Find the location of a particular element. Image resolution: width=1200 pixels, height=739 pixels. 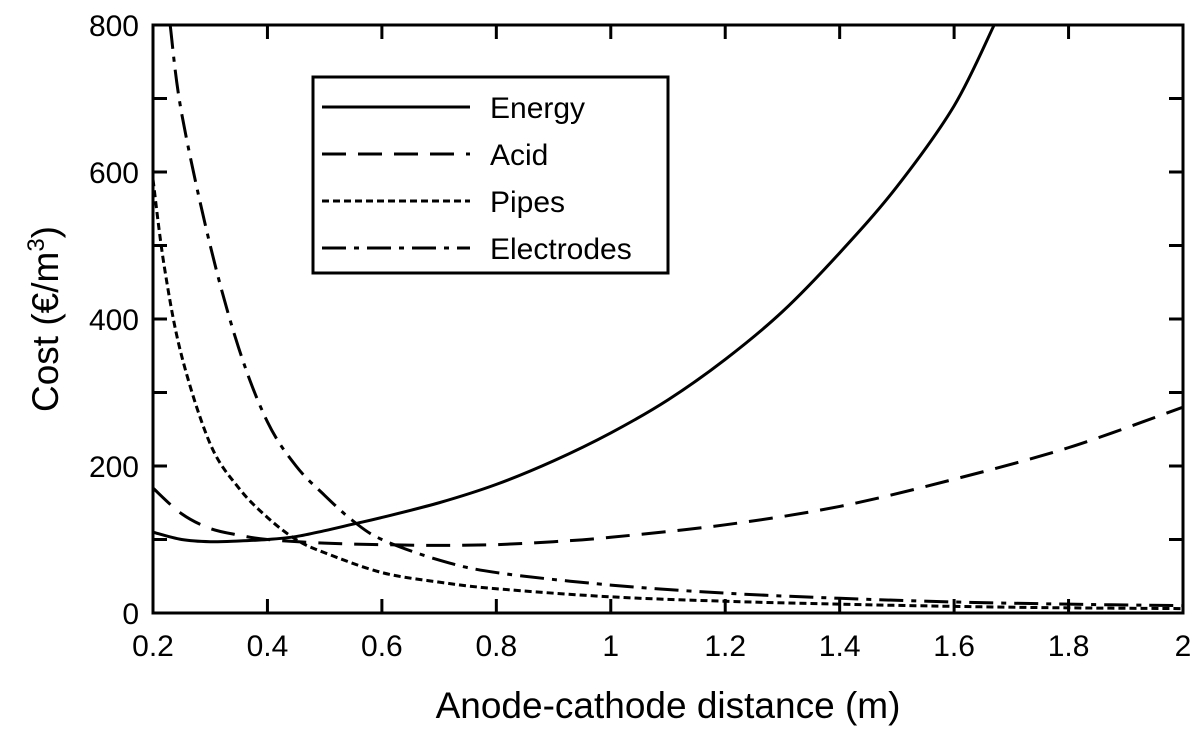

x-axis-label: Anode-cathode distance (m) is located at coordinates (668, 705).